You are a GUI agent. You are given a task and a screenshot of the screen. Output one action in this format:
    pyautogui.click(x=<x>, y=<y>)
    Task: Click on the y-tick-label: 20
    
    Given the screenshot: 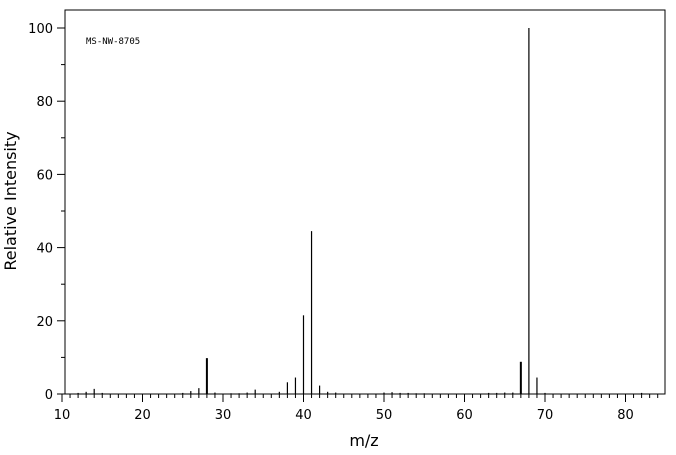 What is the action you would take?
    pyautogui.click(x=44, y=322)
    